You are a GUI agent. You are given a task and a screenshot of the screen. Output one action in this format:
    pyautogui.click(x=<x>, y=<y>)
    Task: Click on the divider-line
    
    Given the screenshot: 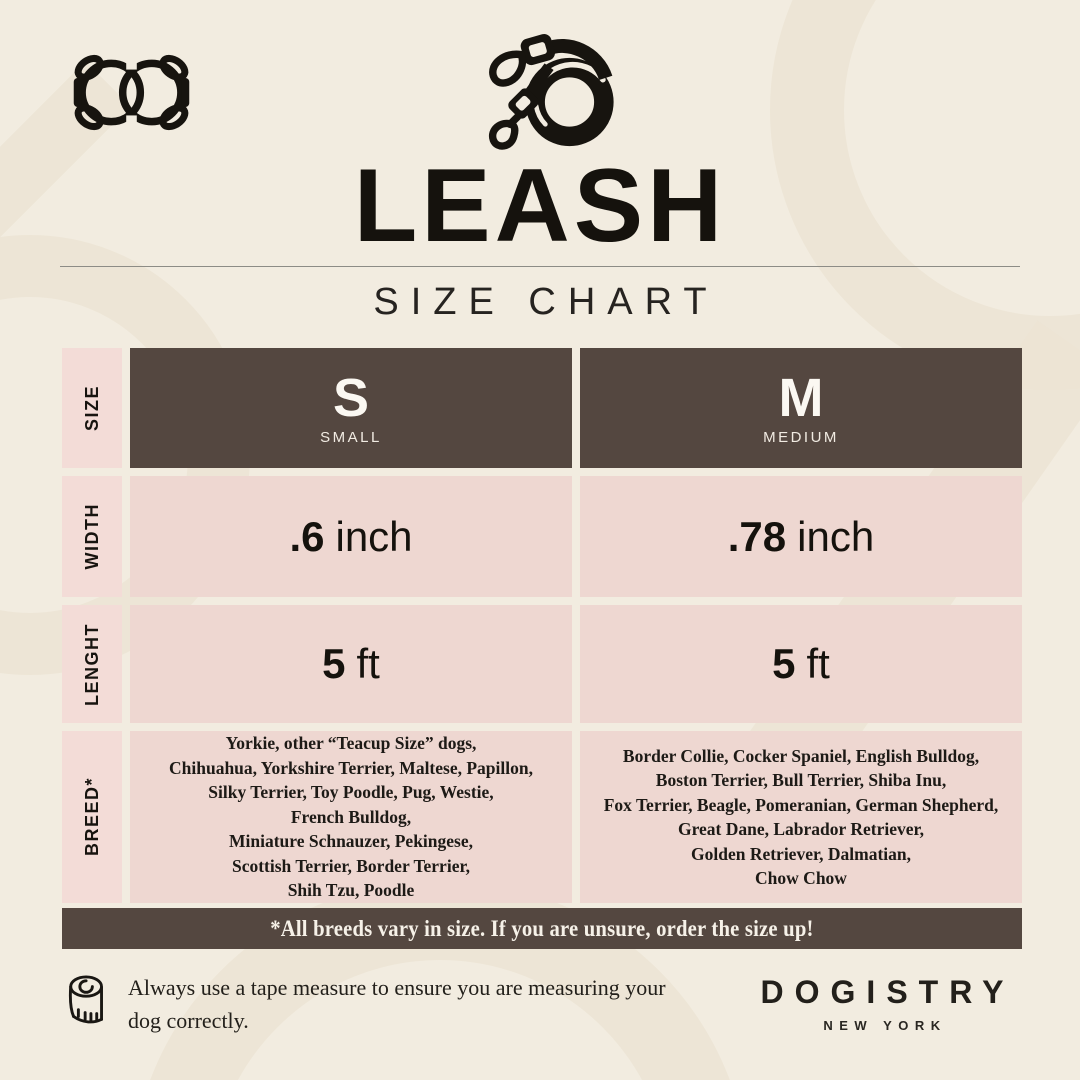 What is the action you would take?
    pyautogui.click(x=540, y=266)
    